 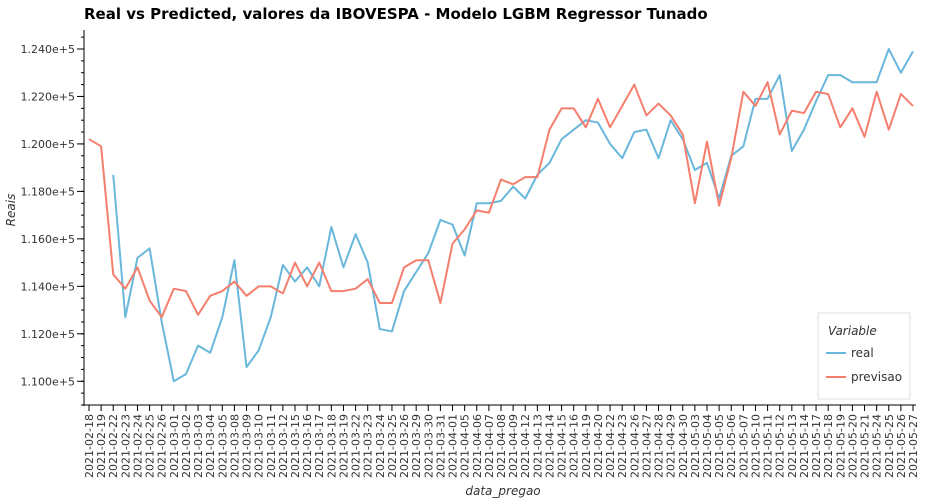 What do you see at coordinates (48, 191) in the screenshot?
I see `y-tick-label: 1.180e+5` at bounding box center [48, 191].